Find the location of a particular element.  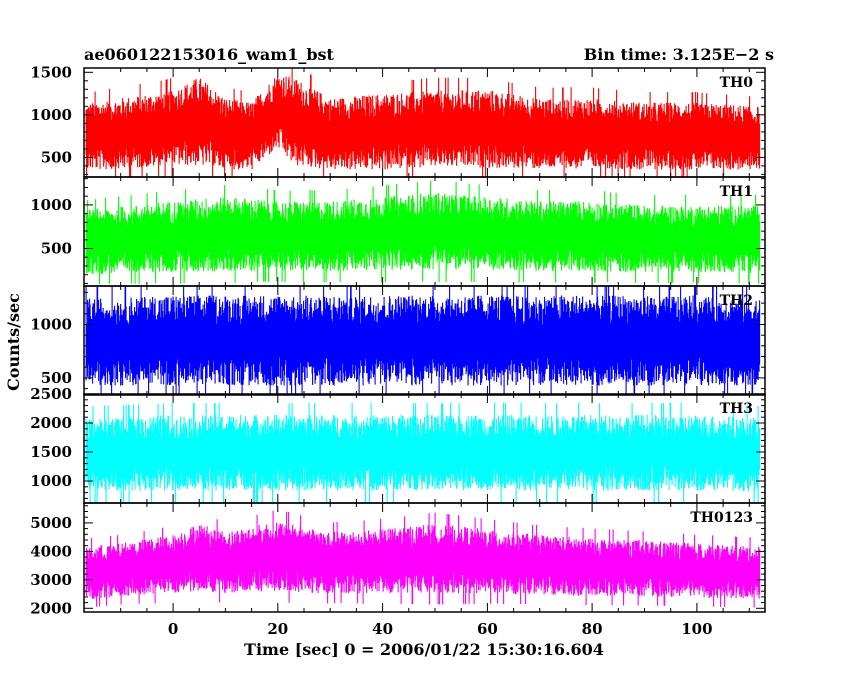

panel-label-th0123: TH0123 is located at coordinates (721, 518).